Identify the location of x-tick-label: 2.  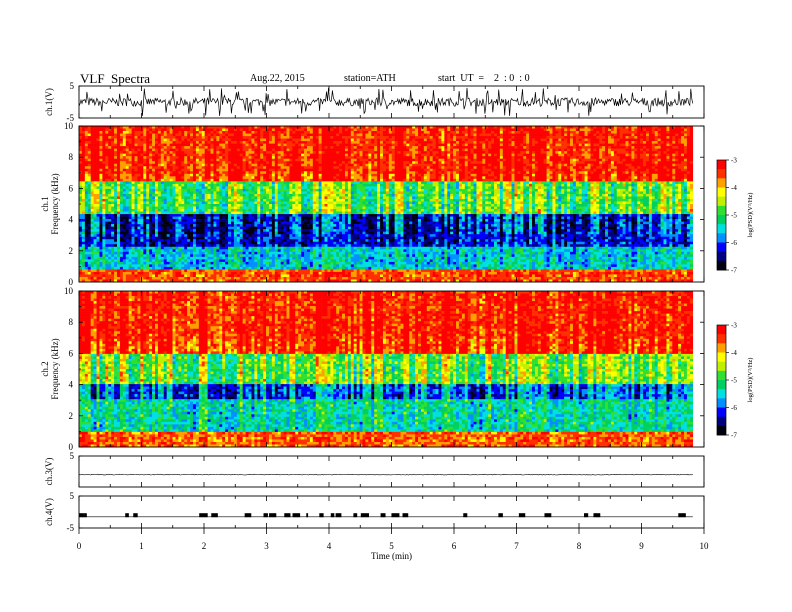
(204, 546).